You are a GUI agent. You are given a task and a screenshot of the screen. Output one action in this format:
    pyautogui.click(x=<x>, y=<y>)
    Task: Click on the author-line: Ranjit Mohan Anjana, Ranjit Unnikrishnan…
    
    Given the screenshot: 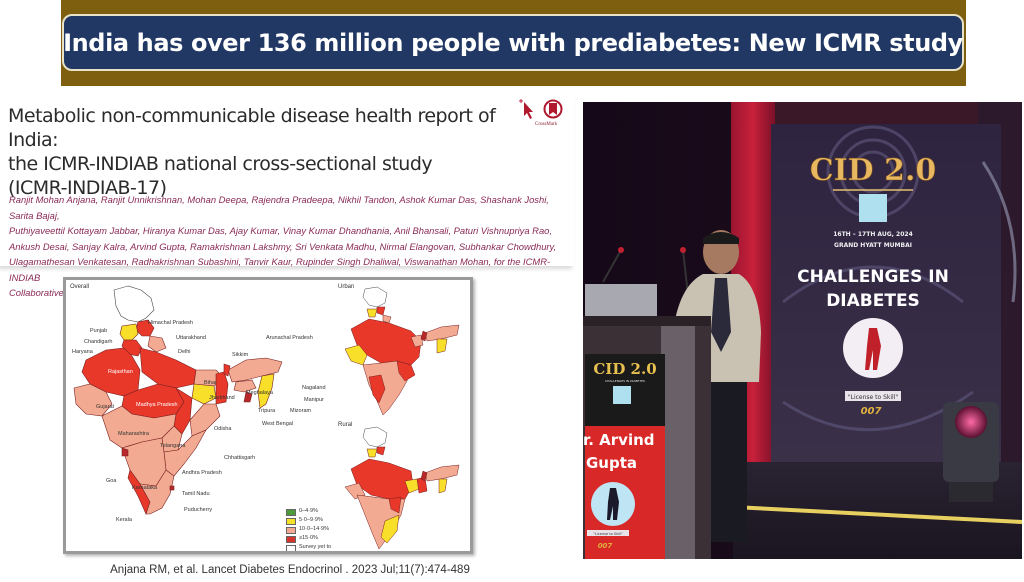 What is the action you would take?
    pyautogui.click(x=279, y=207)
    